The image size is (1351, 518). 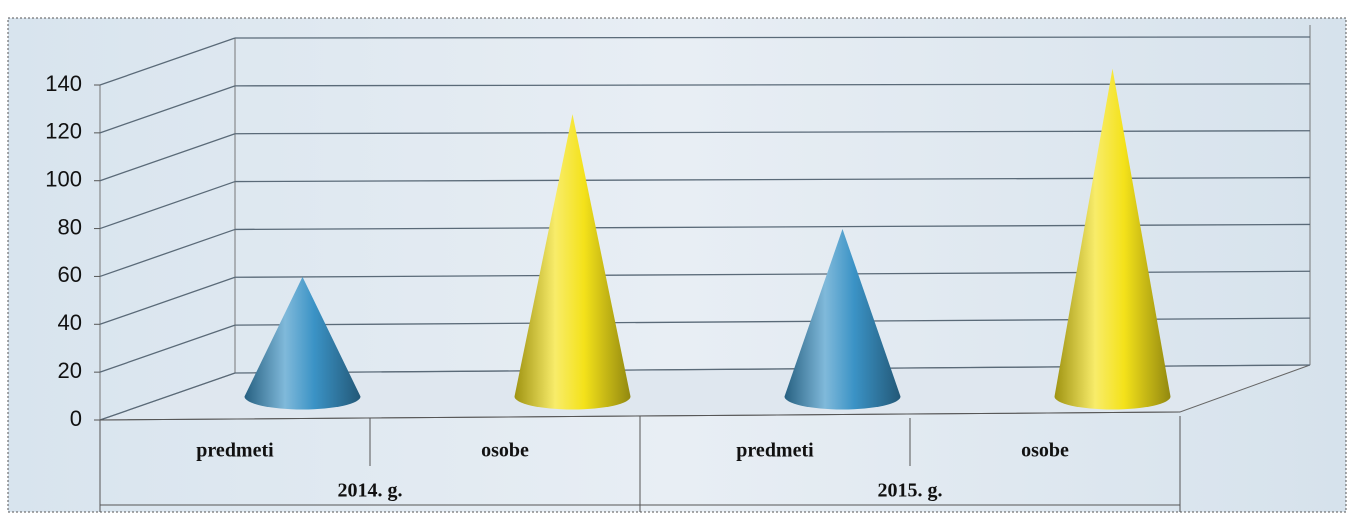 What do you see at coordinates (70, 274) in the screenshot?
I see `y-tick-label: 60` at bounding box center [70, 274].